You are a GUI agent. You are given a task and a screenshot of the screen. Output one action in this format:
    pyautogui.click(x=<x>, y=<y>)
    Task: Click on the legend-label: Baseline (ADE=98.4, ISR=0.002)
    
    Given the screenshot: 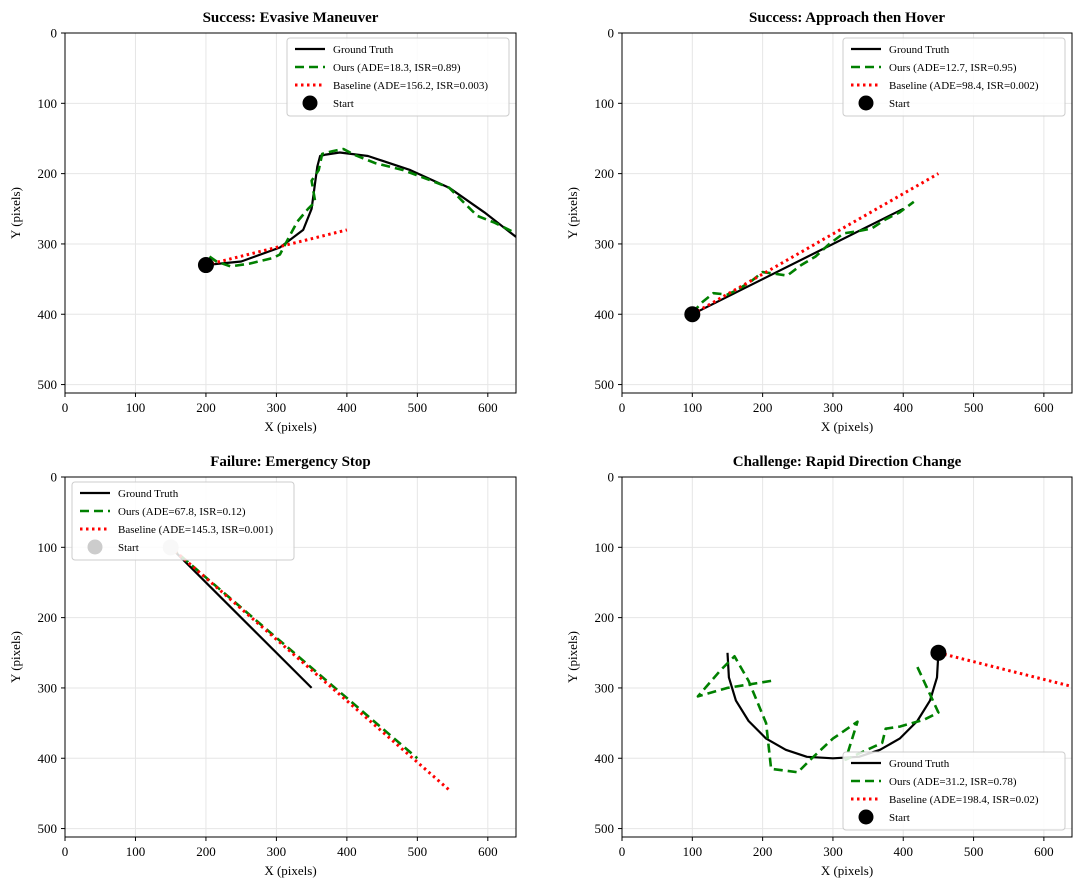 What is the action you would take?
    pyautogui.click(x=964, y=86)
    